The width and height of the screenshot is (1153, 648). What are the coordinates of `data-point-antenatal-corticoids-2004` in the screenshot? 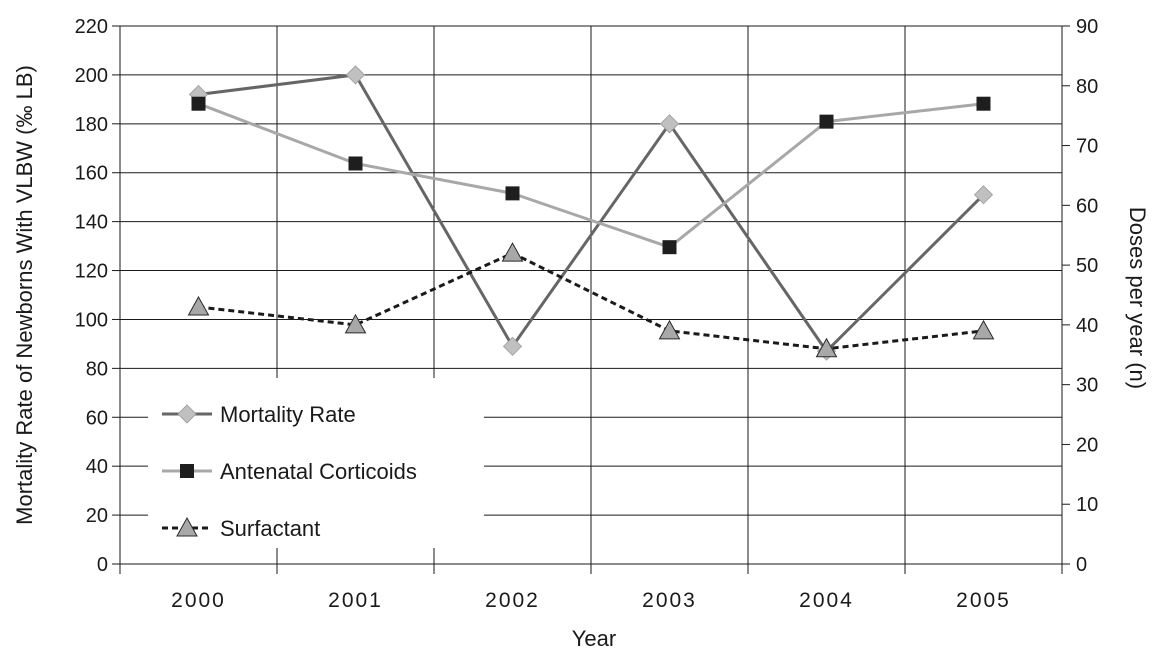 It's located at (826, 121).